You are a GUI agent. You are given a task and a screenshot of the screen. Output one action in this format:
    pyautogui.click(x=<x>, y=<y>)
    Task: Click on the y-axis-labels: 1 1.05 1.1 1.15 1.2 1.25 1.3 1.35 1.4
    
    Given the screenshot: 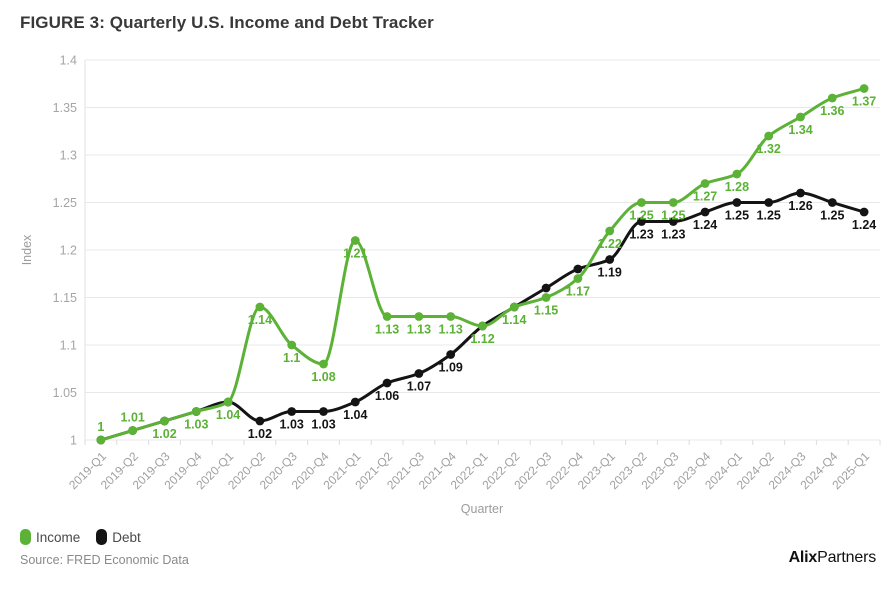 What is the action you would take?
    pyautogui.click(x=65, y=251)
    